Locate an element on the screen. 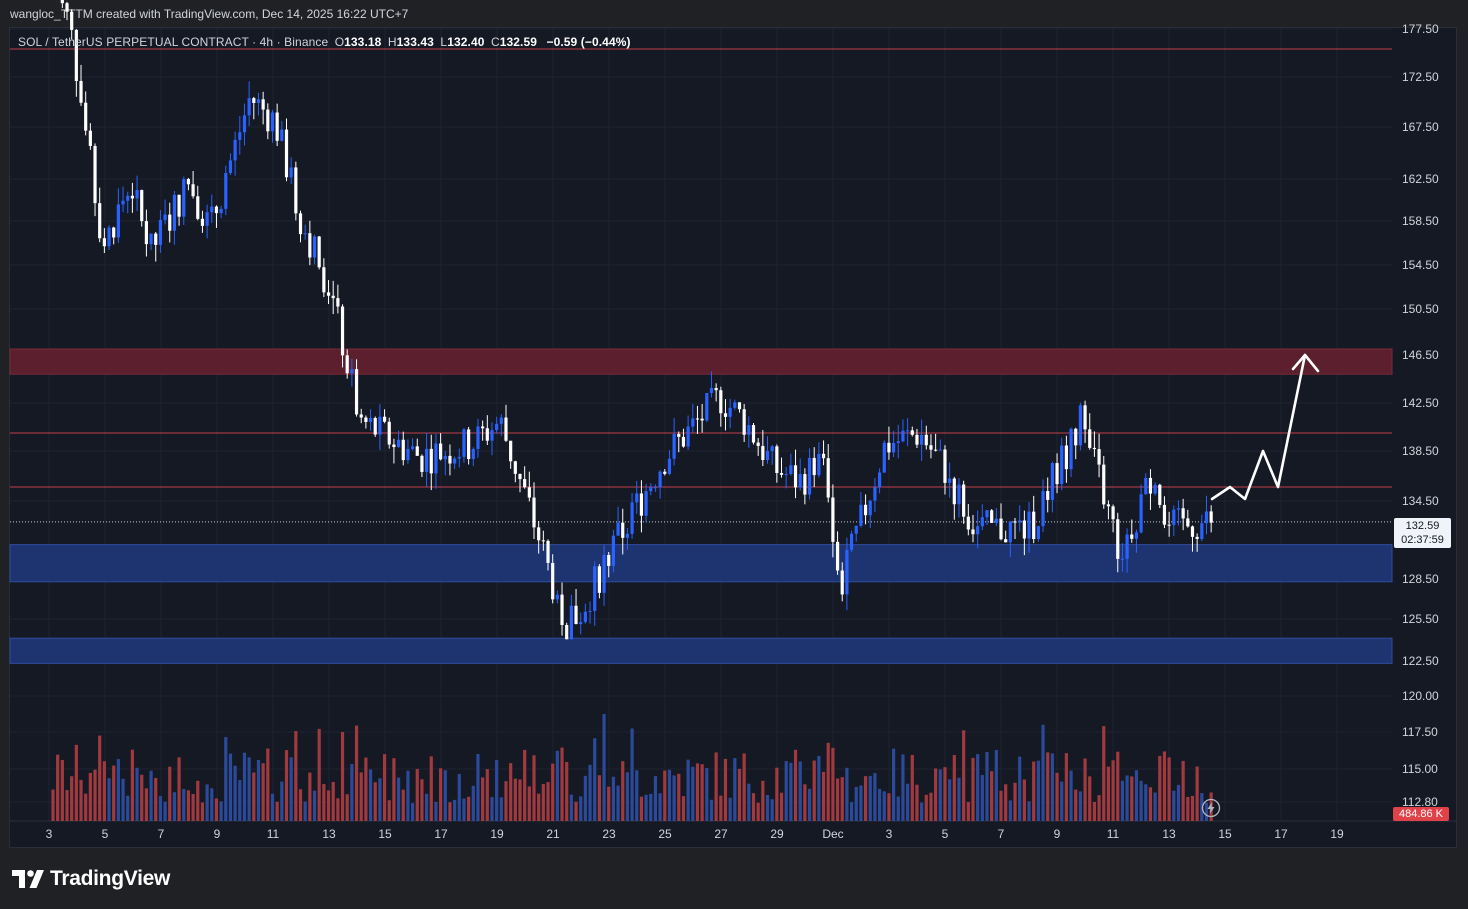 The height and width of the screenshot is (909, 1468). time-tick-label: 5 is located at coordinates (105, 834).